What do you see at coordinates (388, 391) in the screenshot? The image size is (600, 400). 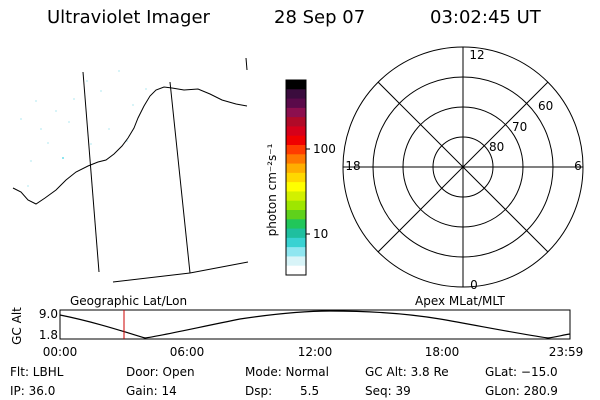 I see `seq-param: Seq: 39` at bounding box center [388, 391].